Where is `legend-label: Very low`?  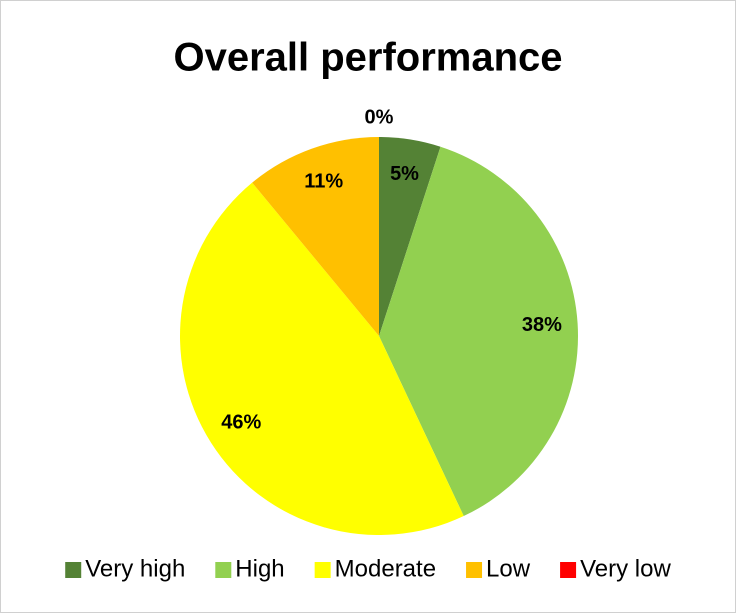
legend-label: Very low is located at coordinates (625, 568).